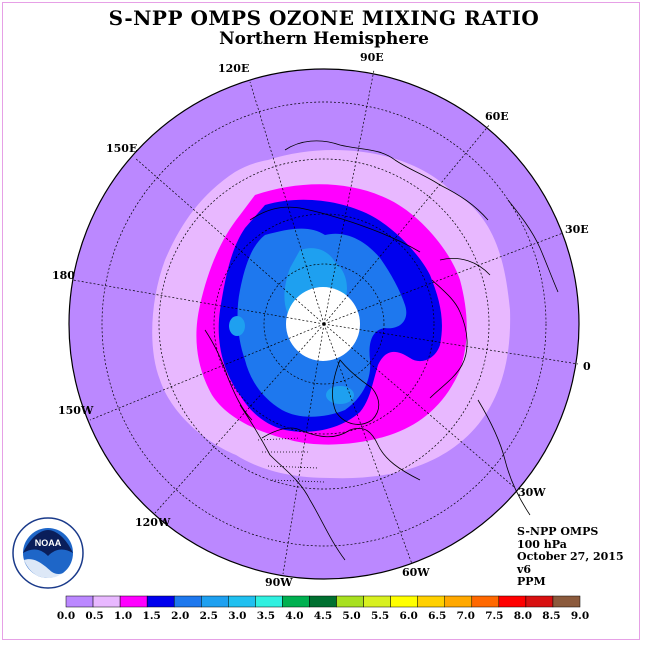 Image resolution: width=648 pixels, height=648 pixels. What do you see at coordinates (494, 616) in the screenshot?
I see `colorbar-tick-label: 7.5` at bounding box center [494, 616].